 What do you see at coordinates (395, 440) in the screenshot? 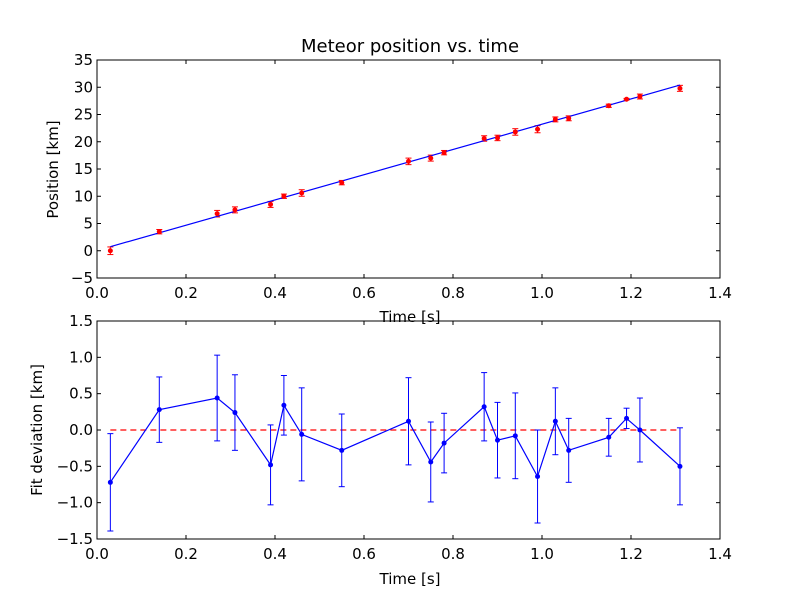
I see `deviation-series-line` at bounding box center [395, 440].